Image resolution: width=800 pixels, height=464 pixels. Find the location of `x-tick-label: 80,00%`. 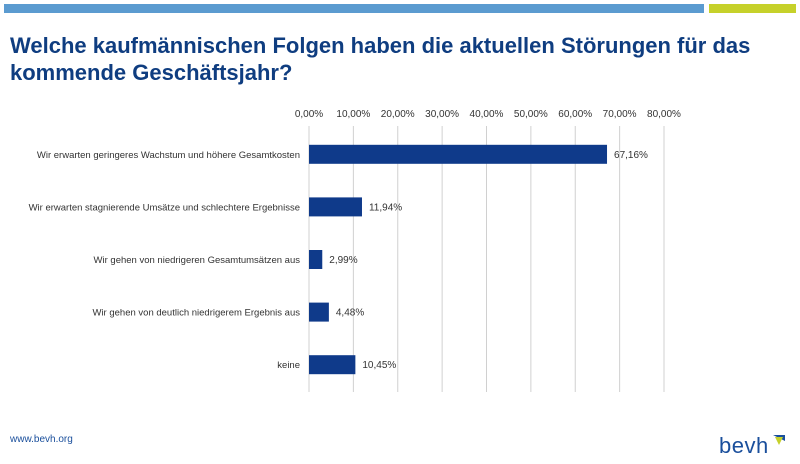

x-tick-label: 80,00% is located at coordinates (664, 114).